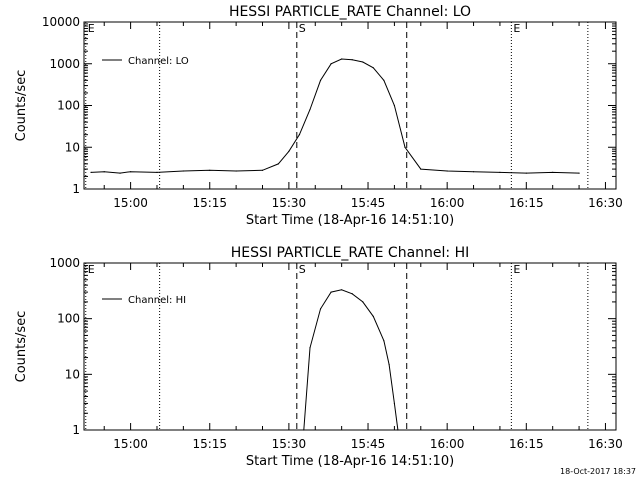 This screenshot has height=480, width=640. I want to click on chart-title: HESSI PARTICLE_RATE Channel: HI, so click(350, 253).